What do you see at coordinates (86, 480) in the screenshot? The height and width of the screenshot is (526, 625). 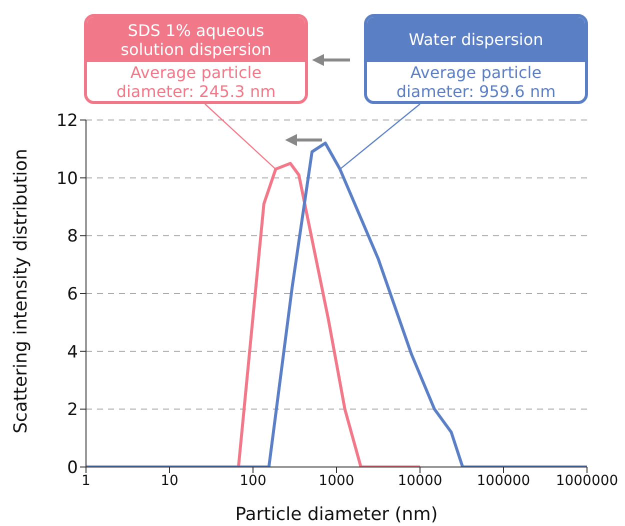 I see `x-tick-label: 1` at bounding box center [86, 480].